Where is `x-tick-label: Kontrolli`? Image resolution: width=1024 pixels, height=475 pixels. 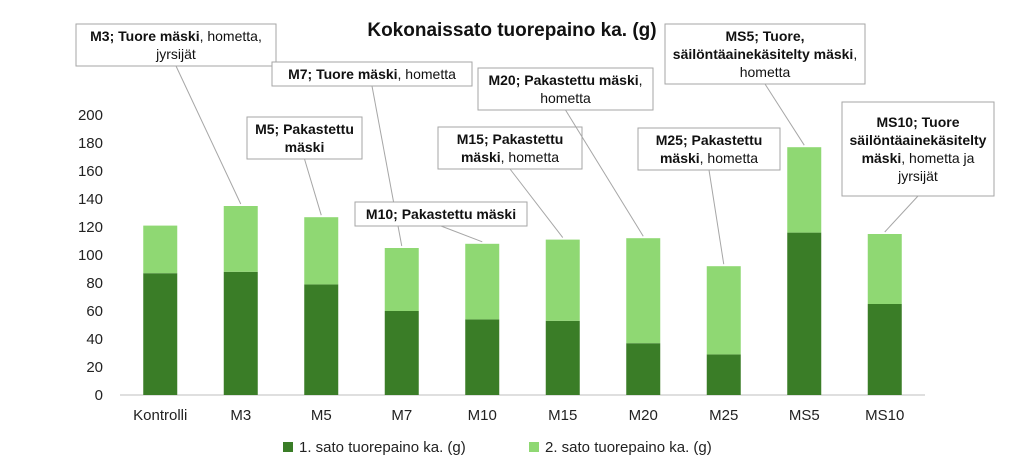 x-tick-label: Kontrolli is located at coordinates (160, 415).